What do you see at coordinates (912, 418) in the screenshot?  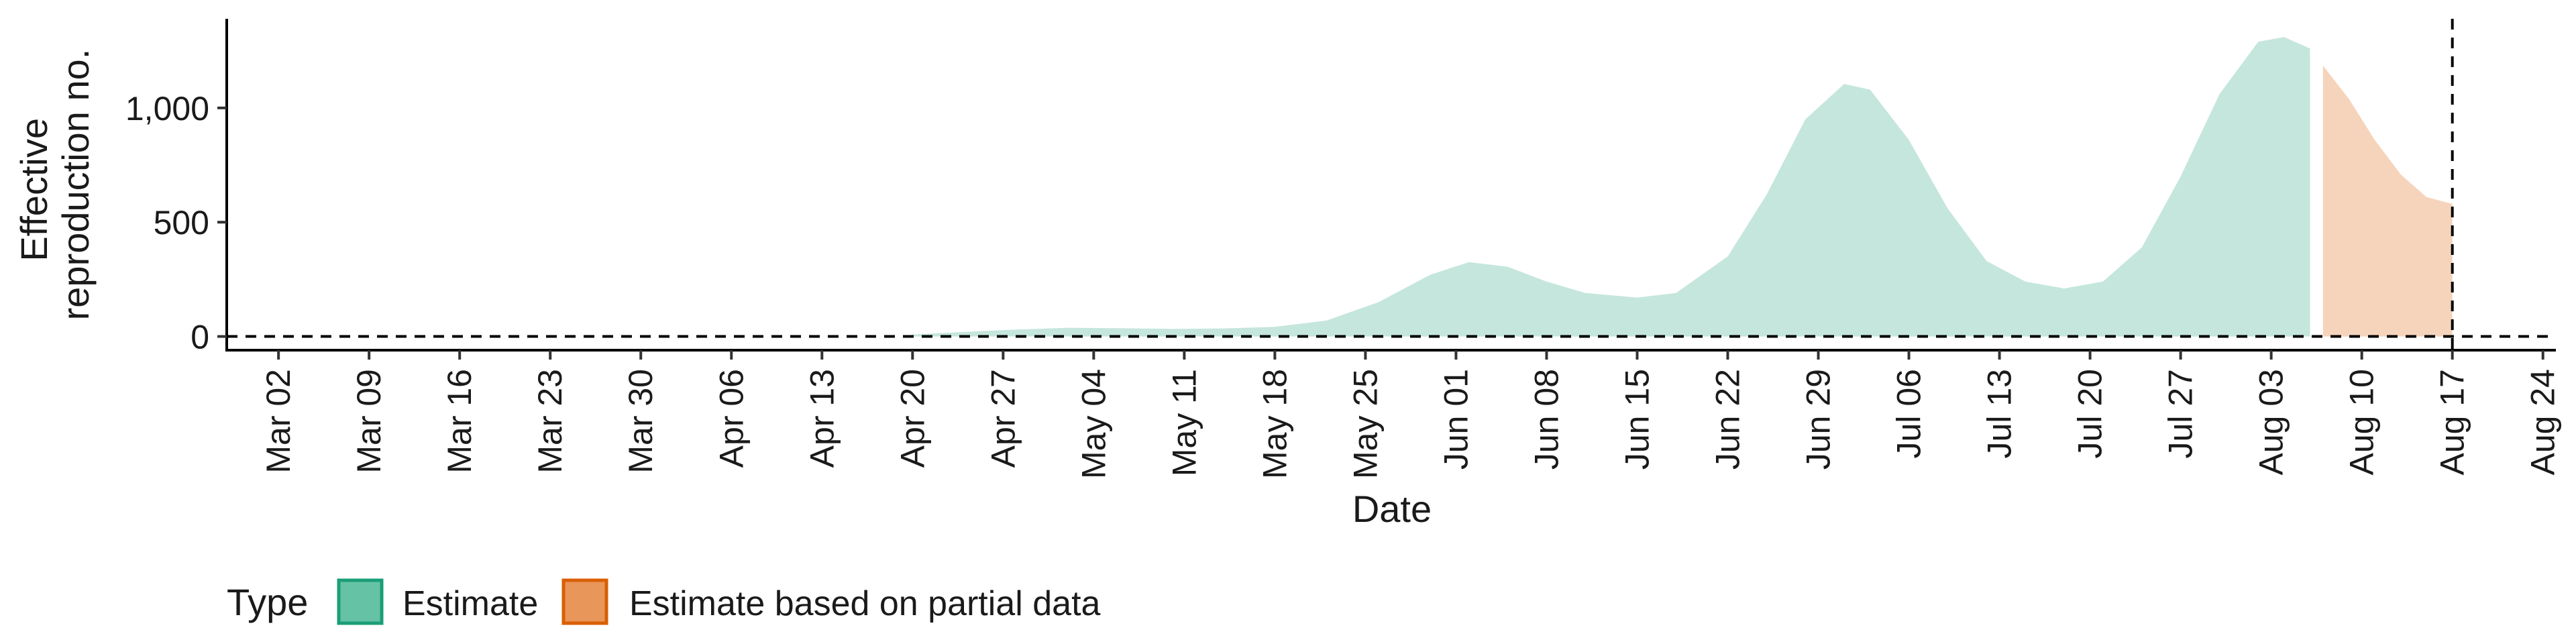 I see `x-tick-label: Apr 20` at bounding box center [912, 418].